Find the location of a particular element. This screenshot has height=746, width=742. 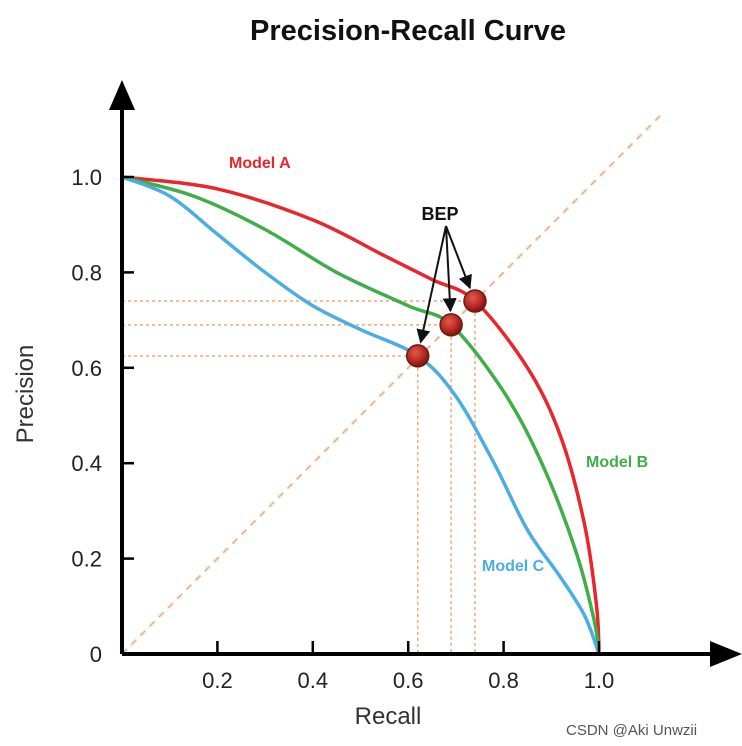

y-tick-label-0.2: 0.2 is located at coordinates (86, 559).